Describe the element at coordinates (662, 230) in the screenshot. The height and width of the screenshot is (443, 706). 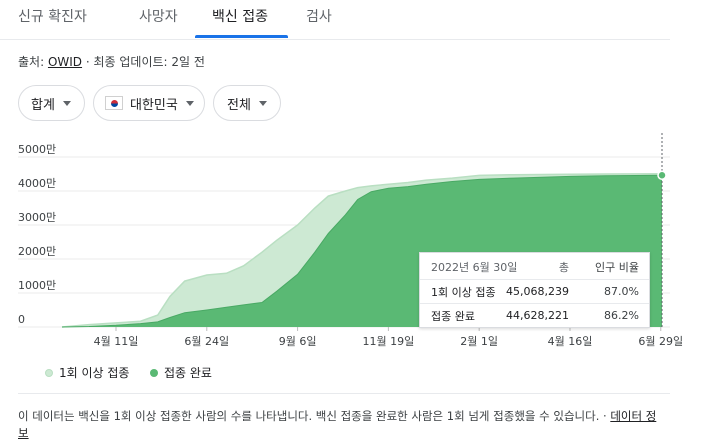
I see `hover-cursor` at that location.